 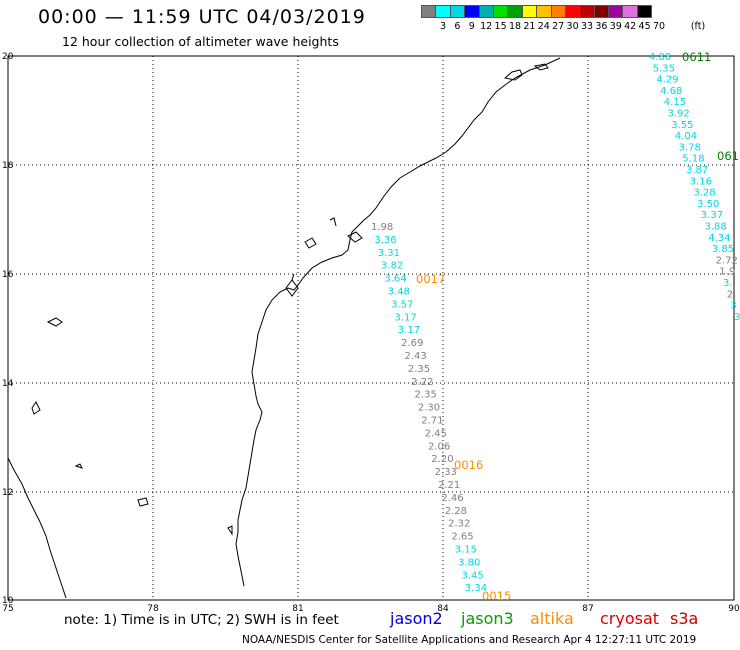 What do you see at coordinates (412, 343) in the screenshot?
I see `swh-value: 2.69` at bounding box center [412, 343].